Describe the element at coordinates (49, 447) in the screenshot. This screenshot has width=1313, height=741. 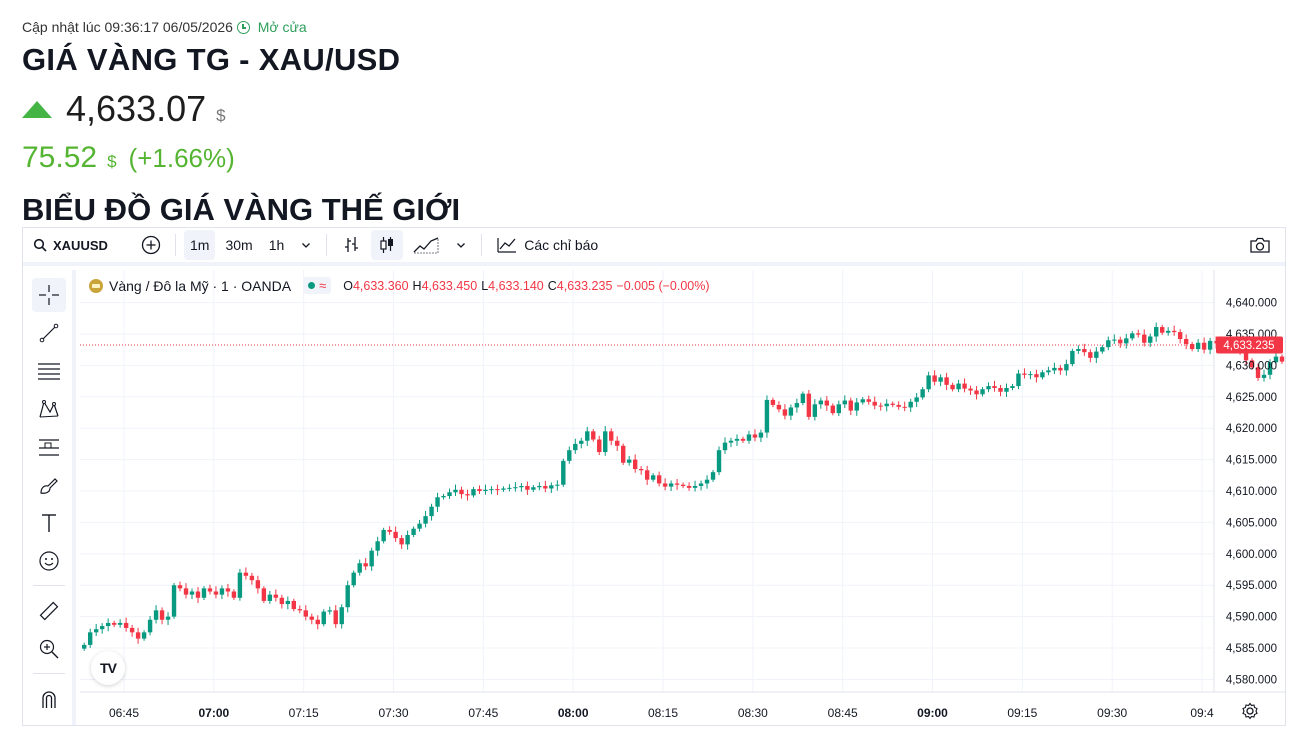
I see `forecasting-tool` at that location.